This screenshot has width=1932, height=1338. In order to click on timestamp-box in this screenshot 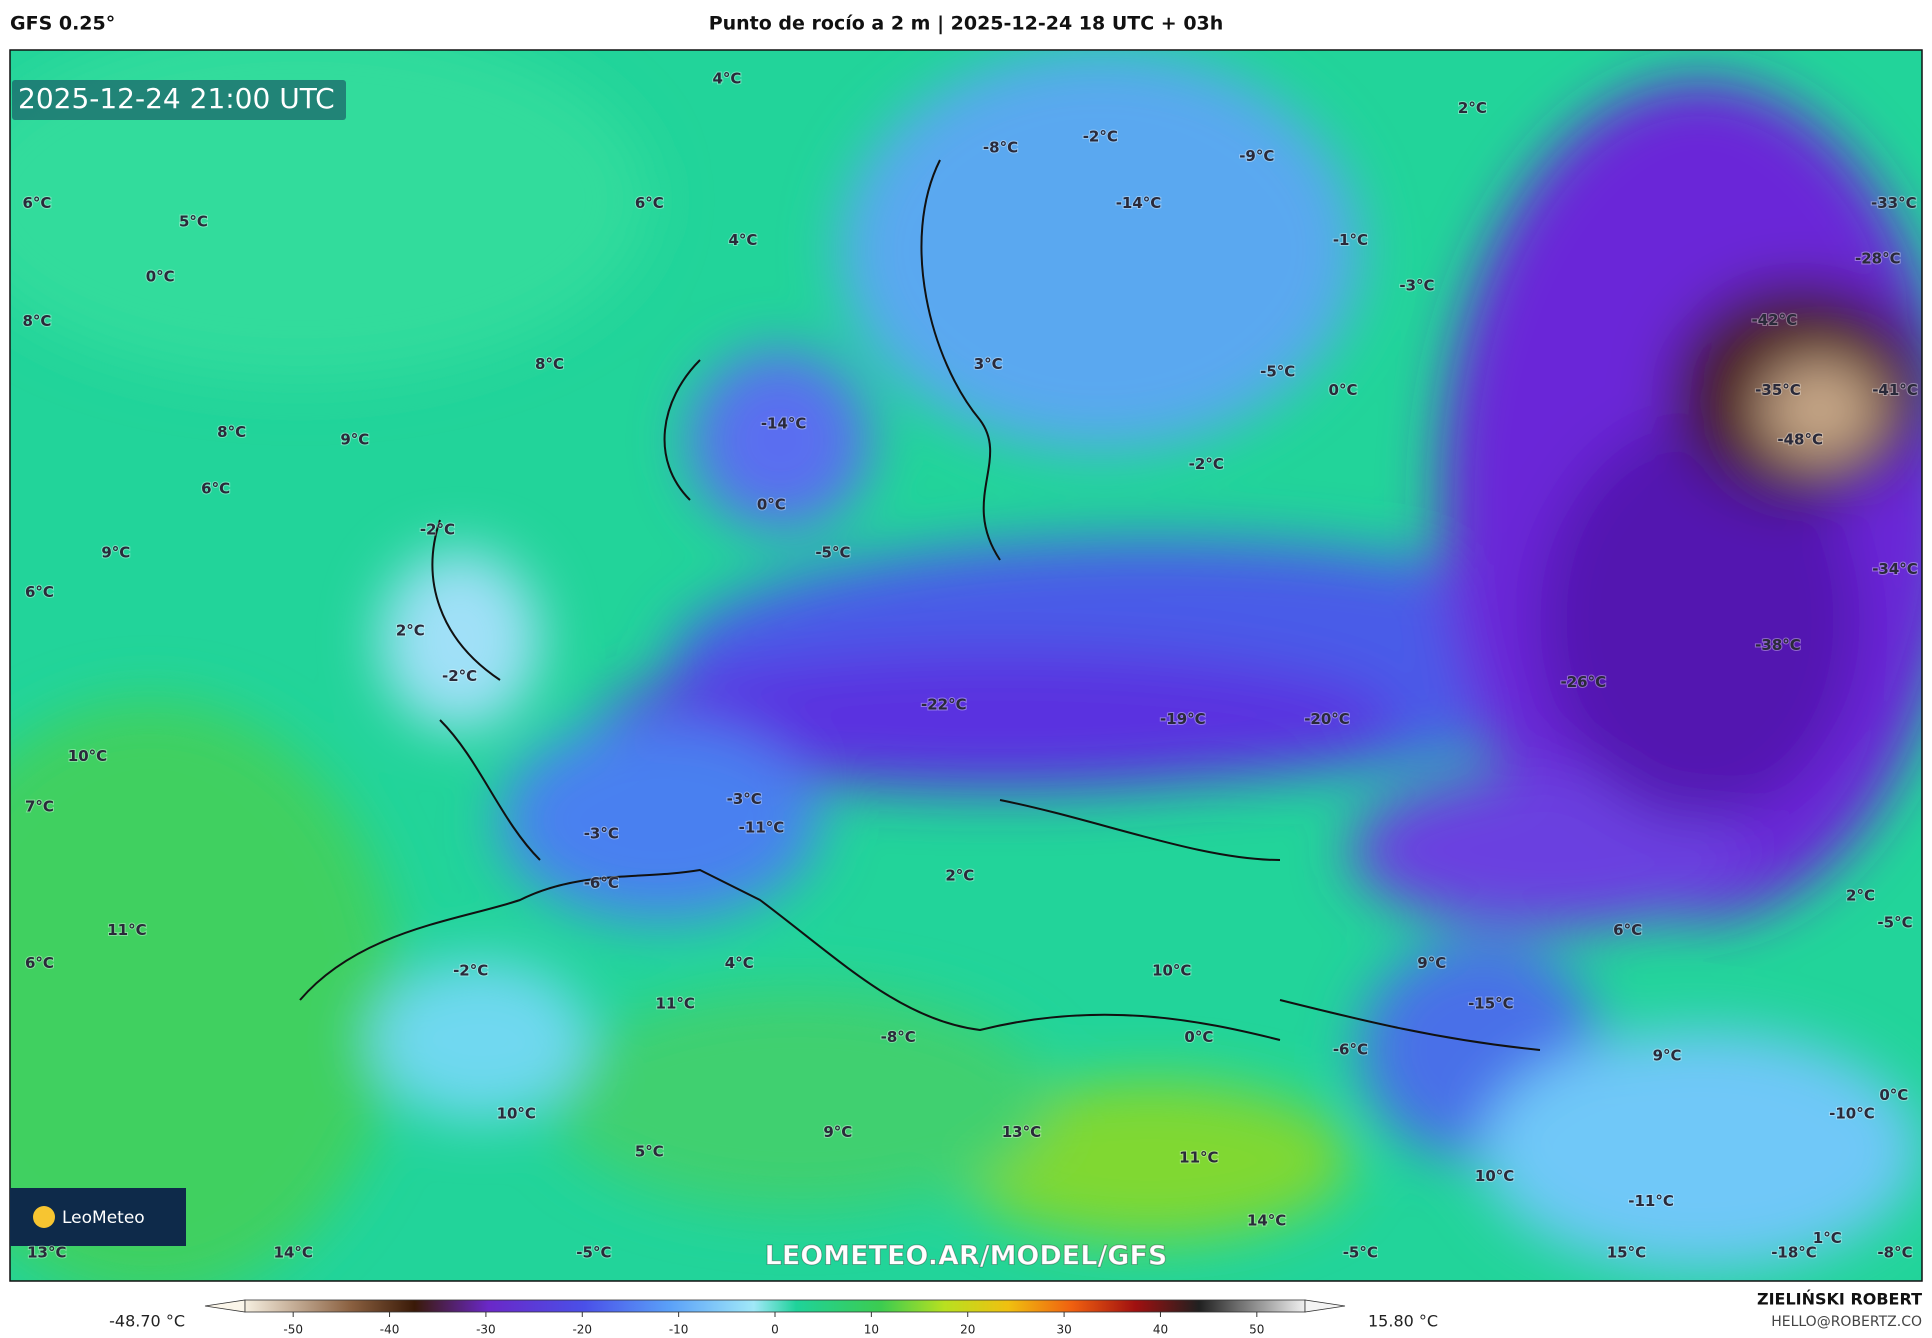, I will do `click(179, 100)`.